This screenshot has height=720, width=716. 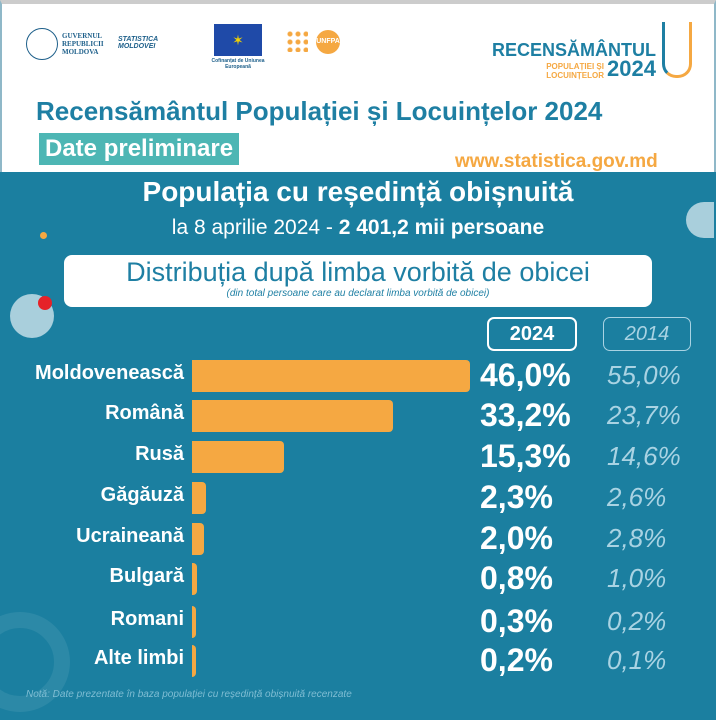 What do you see at coordinates (516, 660) in the screenshot?
I see `value-2024: 0,2%` at bounding box center [516, 660].